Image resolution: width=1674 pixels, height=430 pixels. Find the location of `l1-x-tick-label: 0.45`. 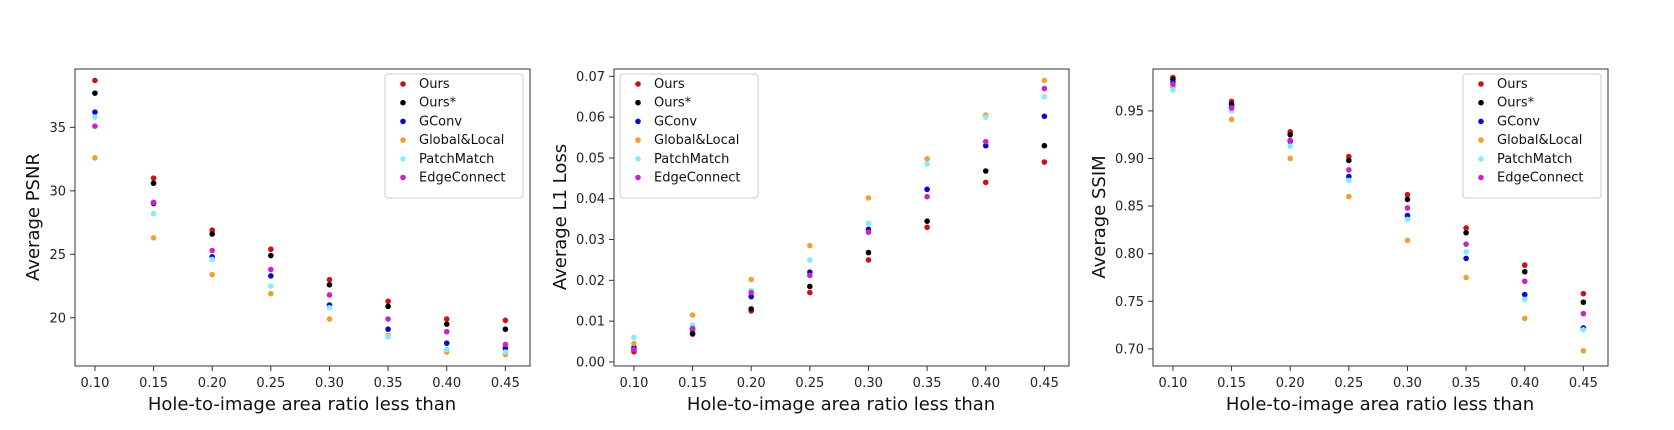

l1-x-tick-label: 0.45 is located at coordinates (1044, 383).